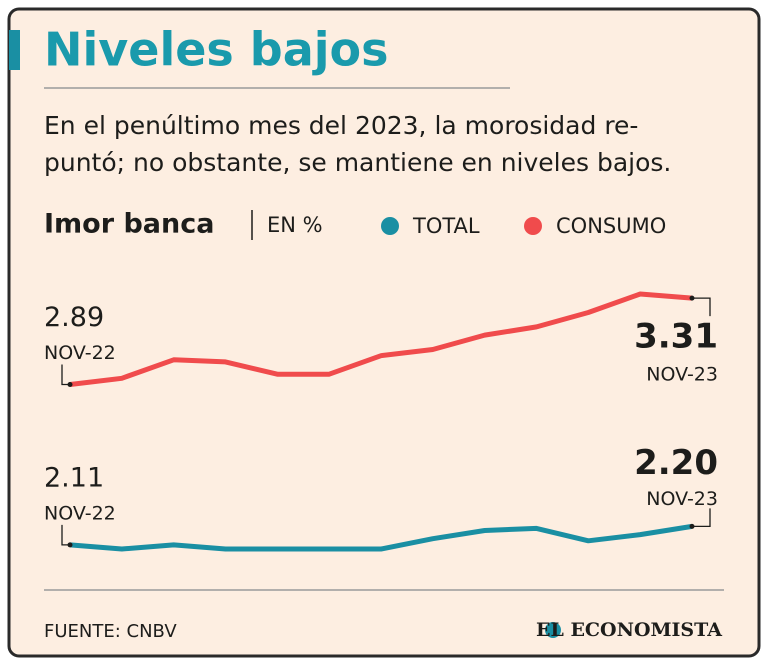  Describe the element at coordinates (14, 50) in the screenshot. I see `title-accent` at that location.